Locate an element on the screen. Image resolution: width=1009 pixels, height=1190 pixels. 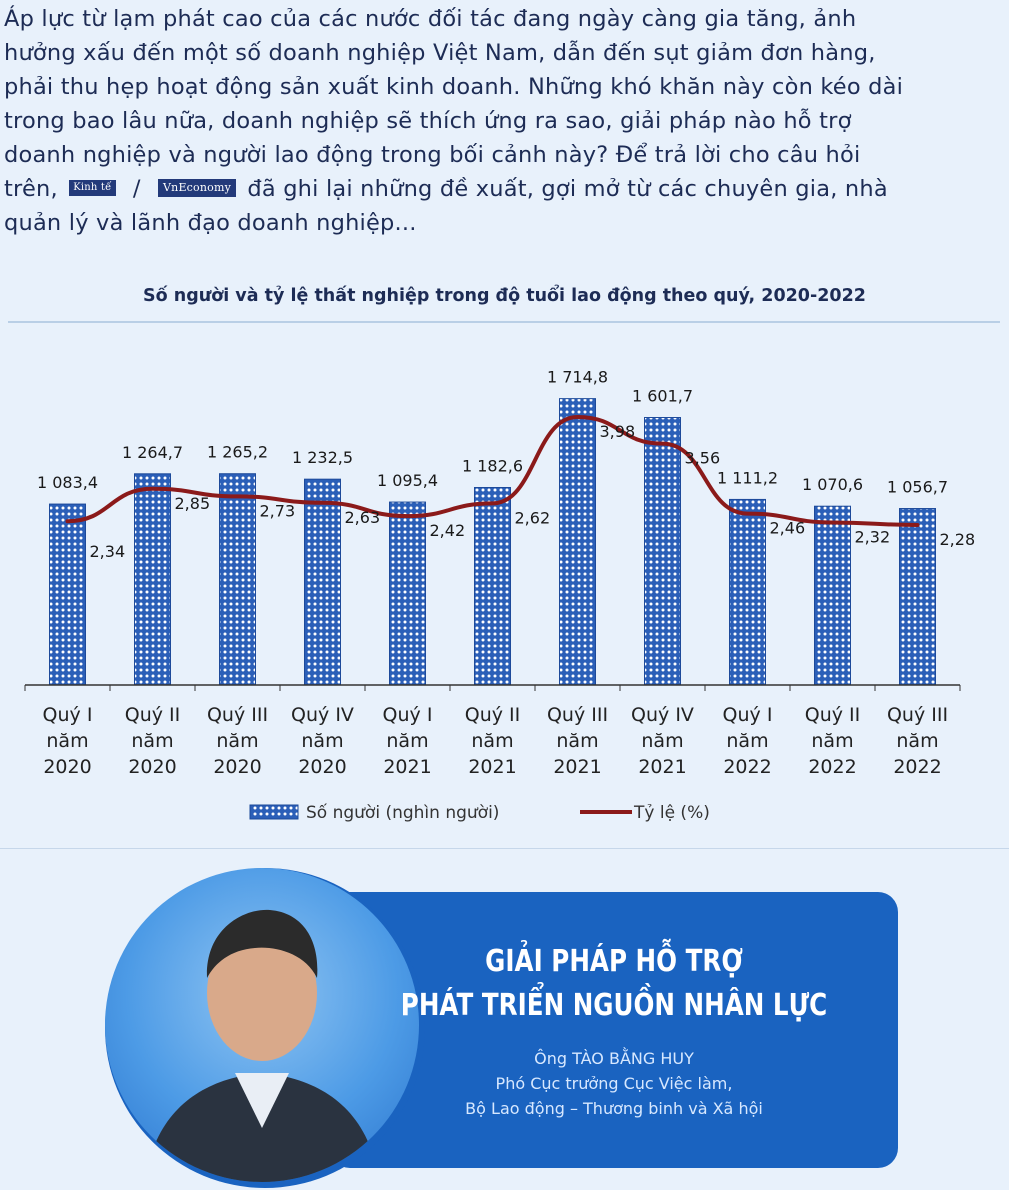
rate-line is located at coordinates (492, 470).